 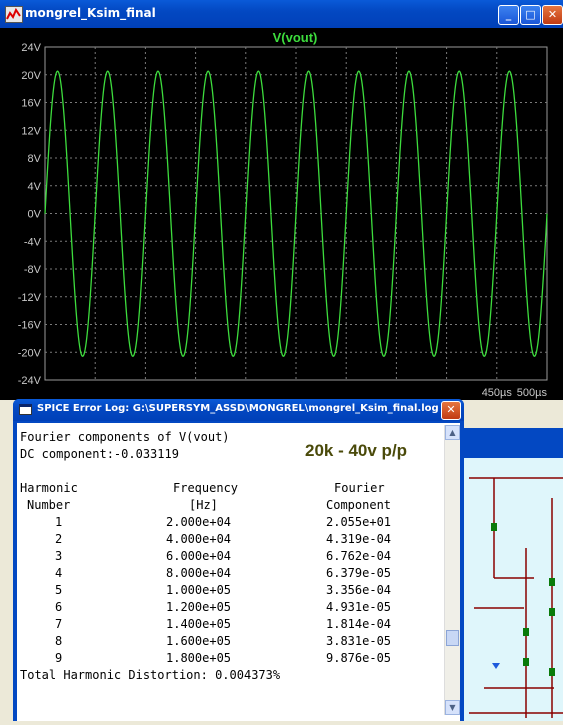 What do you see at coordinates (452, 707) in the screenshot?
I see `scroll-down-icon: ▼` at bounding box center [452, 707].